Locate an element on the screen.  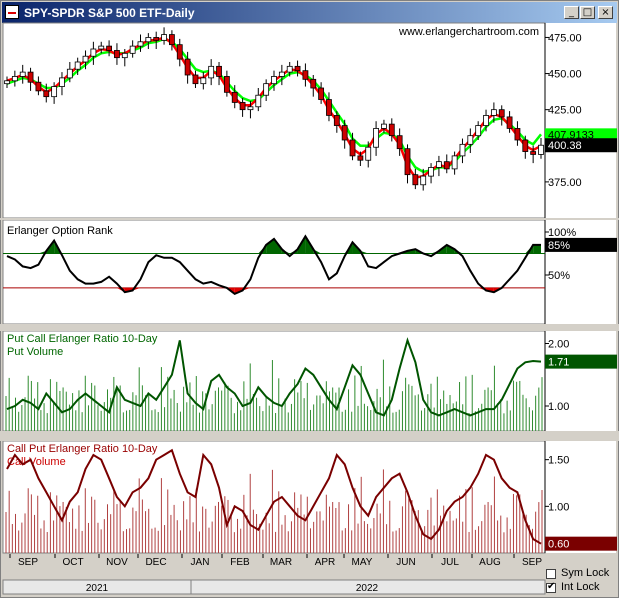
rank-value-label: 85% is located at coordinates (559, 246).